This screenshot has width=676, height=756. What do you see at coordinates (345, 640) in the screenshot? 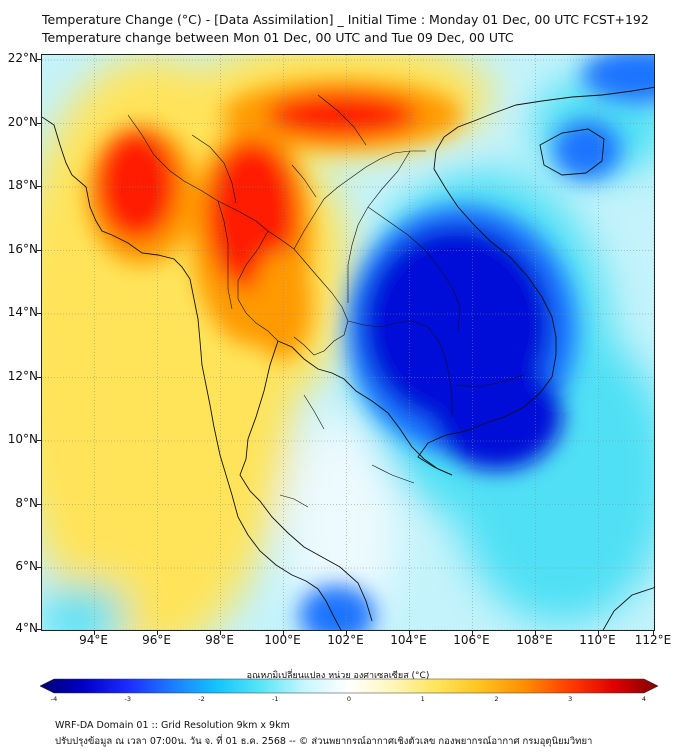
I see `lon-tick-label: 102°E` at bounding box center [345, 640].